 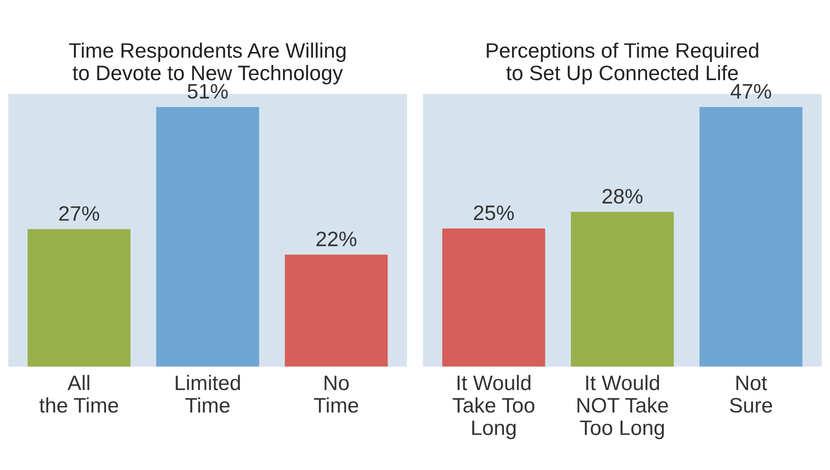 I want to click on data-label: 27%, so click(x=79, y=213).